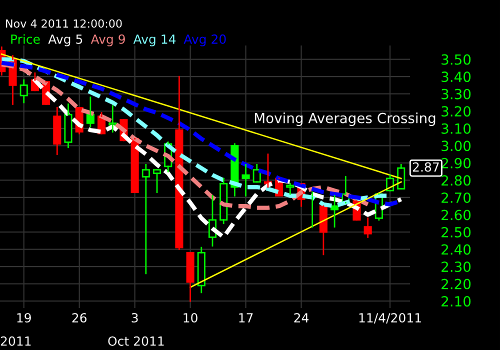 This screenshot has height=350, width=500. What do you see at coordinates (301, 317) in the screenshot?
I see `x-tick-label: 24` at bounding box center [301, 317].